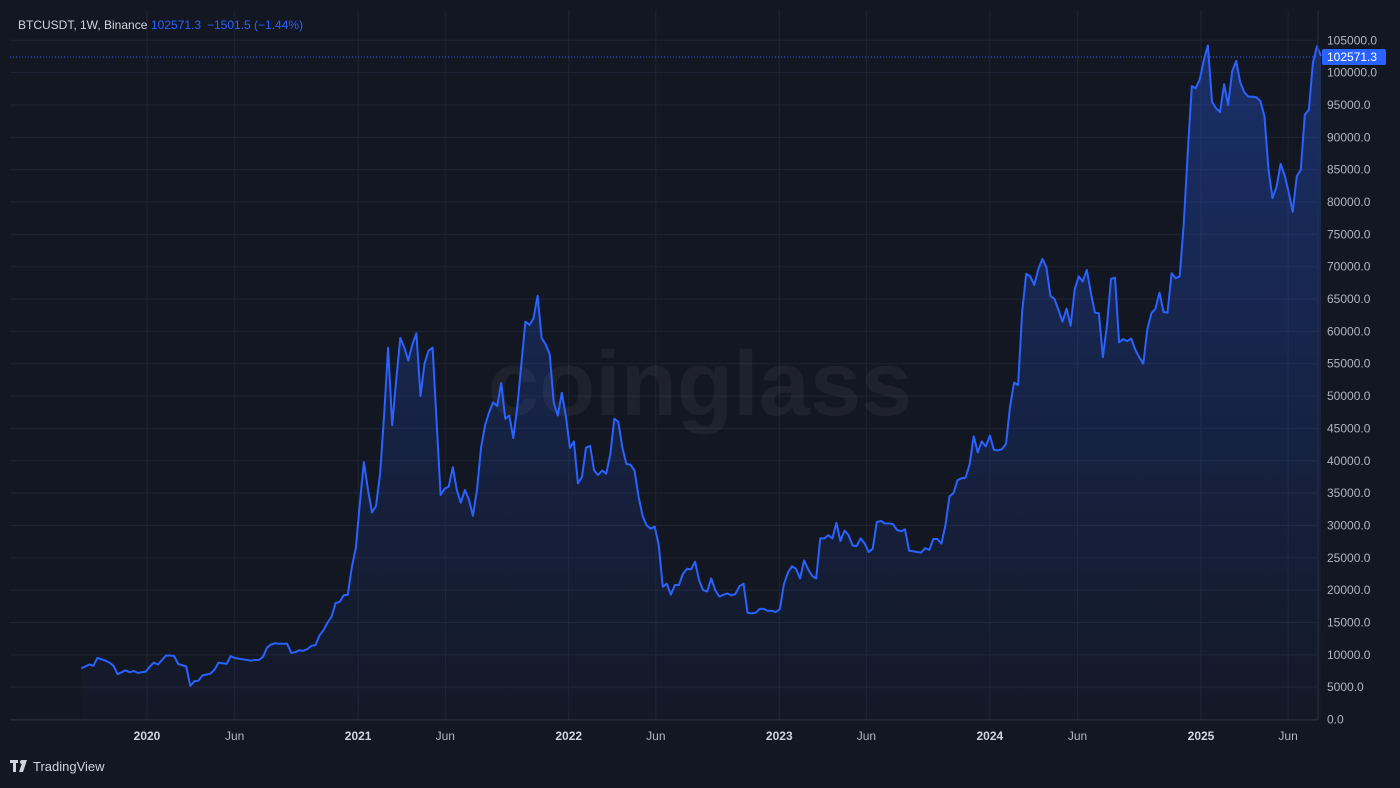 This screenshot has width=1400, height=788. I want to click on x-tick-label: 2024, so click(990, 736).